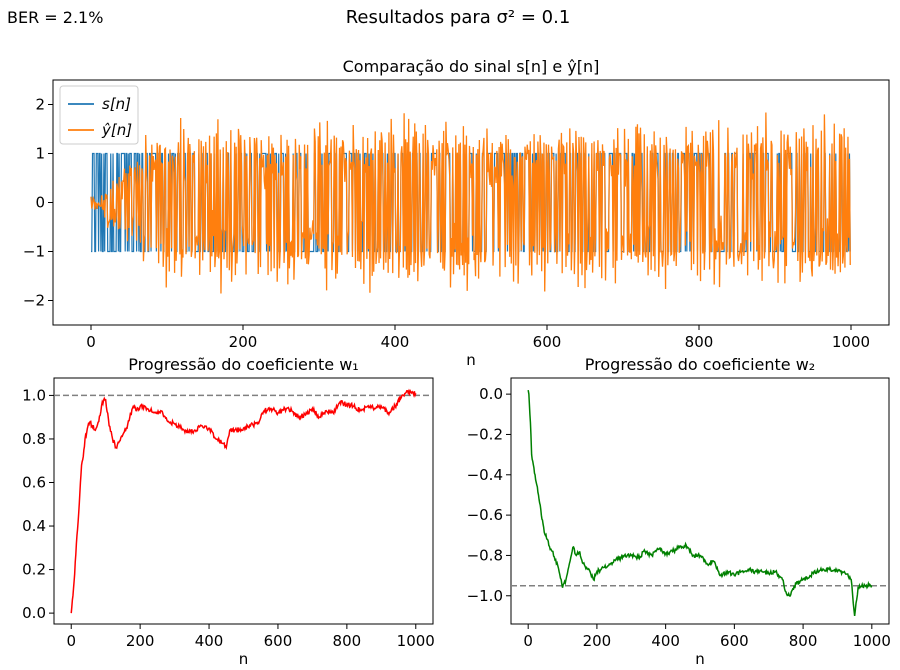  Describe the element at coordinates (34, 395) in the screenshot. I see `y-tick-label: 1.0` at that location.